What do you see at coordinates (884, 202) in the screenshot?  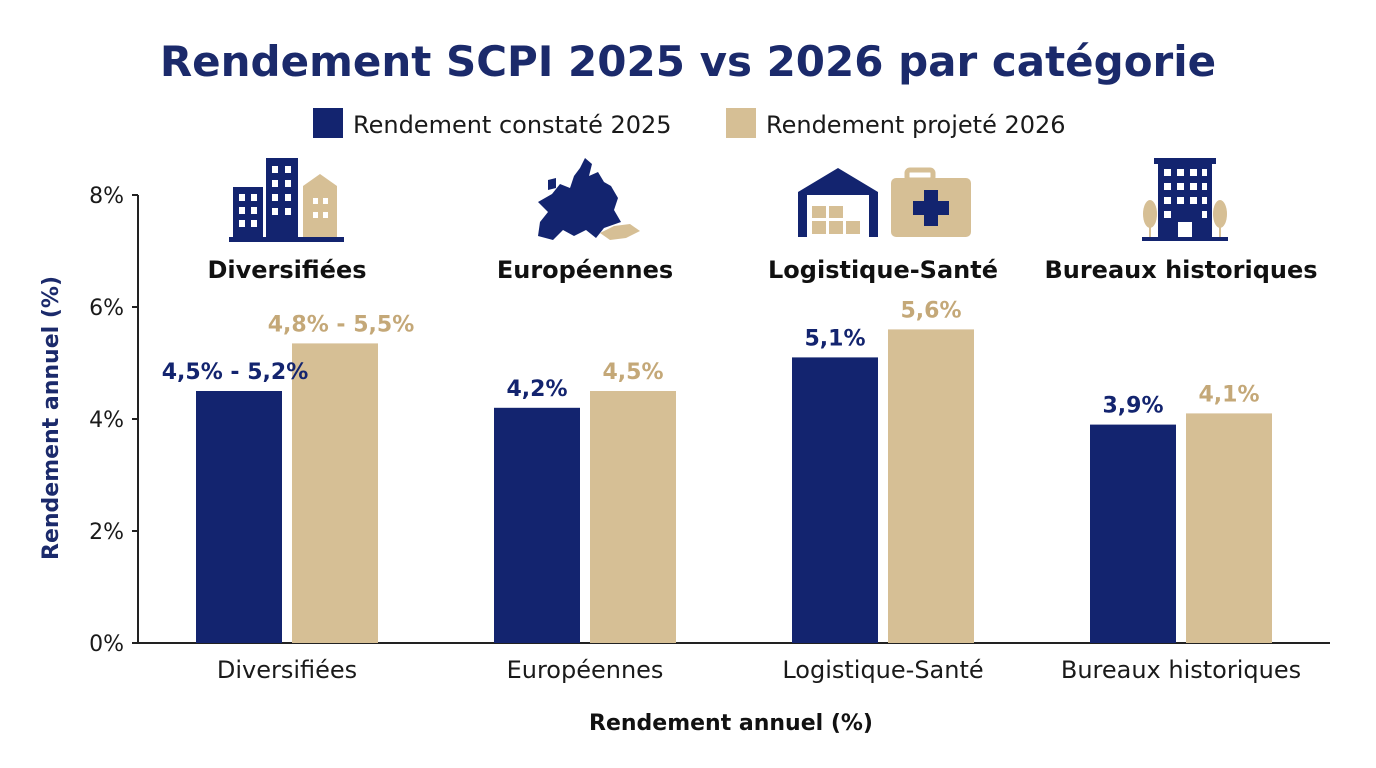 I see `warehouse-medical-case-icon` at bounding box center [884, 202].